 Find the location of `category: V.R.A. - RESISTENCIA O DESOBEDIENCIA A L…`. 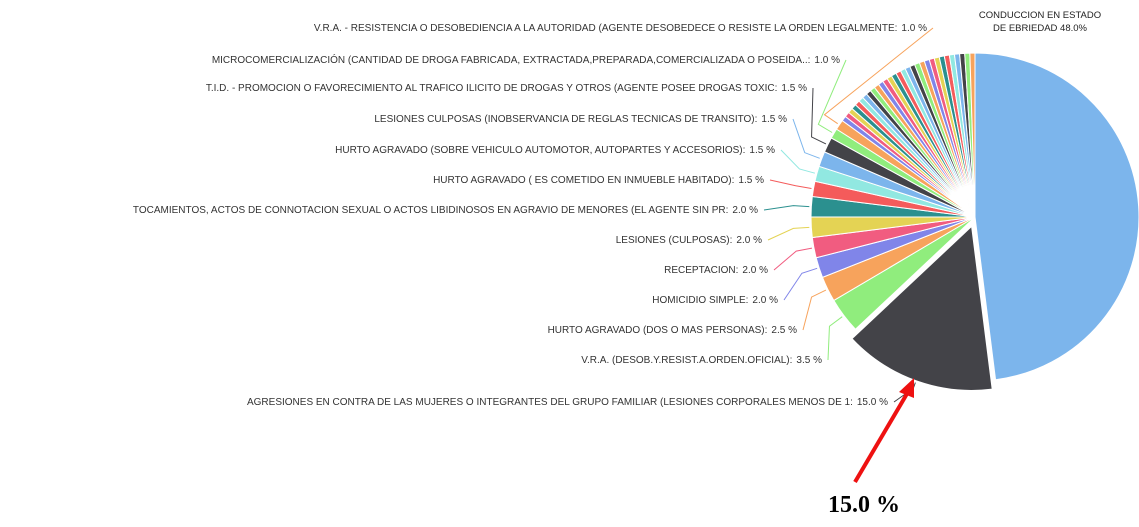

category: V.R.A. - RESISTENCIA O DESOBEDIENCIA A L… is located at coordinates (606, 28).